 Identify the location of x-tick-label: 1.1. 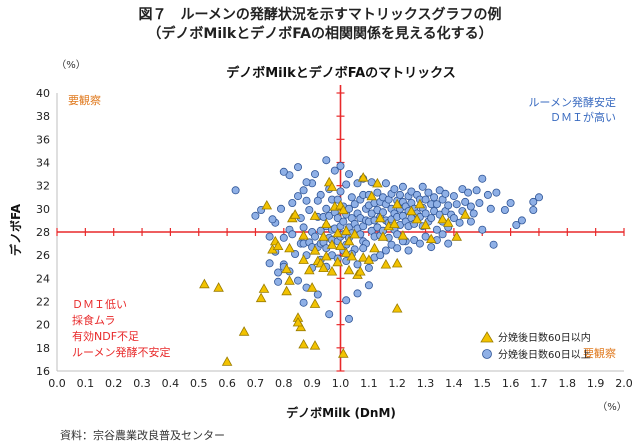
(369, 383).